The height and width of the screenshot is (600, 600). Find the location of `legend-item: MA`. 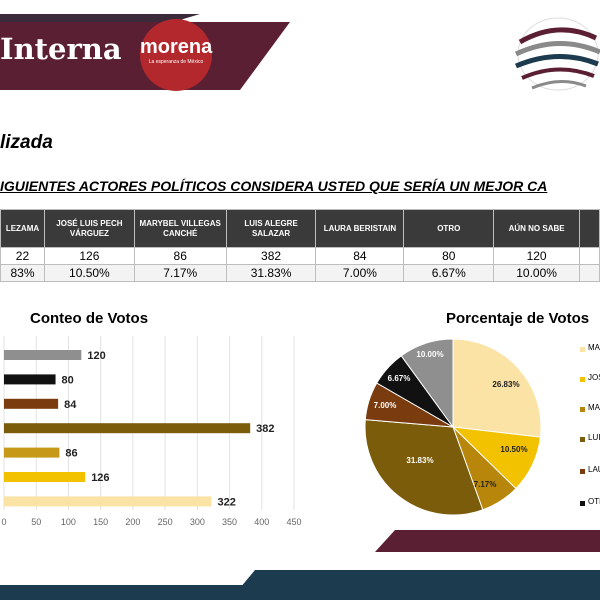

legend-item: MA is located at coordinates (590, 353).